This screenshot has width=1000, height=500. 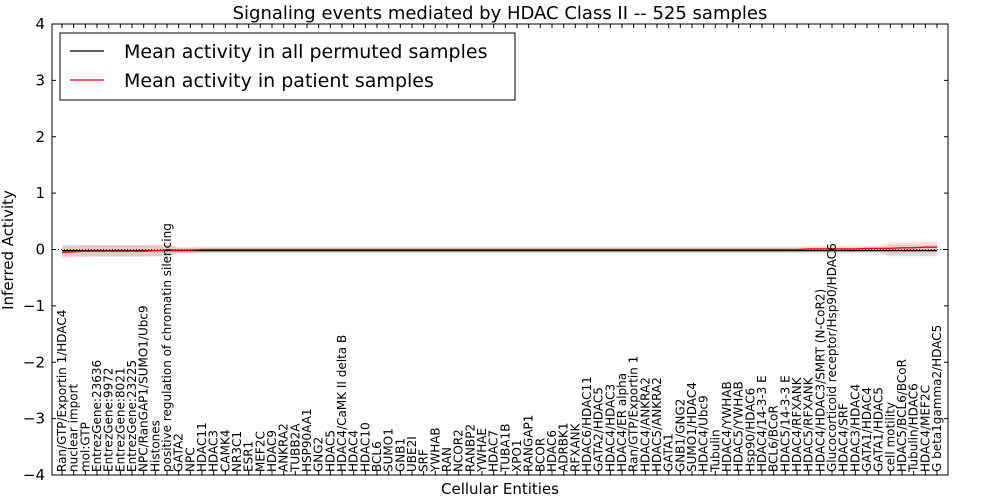 What do you see at coordinates (85, 447) in the screenshot?
I see `x-category-label: mol:GTP` at bounding box center [85, 447].